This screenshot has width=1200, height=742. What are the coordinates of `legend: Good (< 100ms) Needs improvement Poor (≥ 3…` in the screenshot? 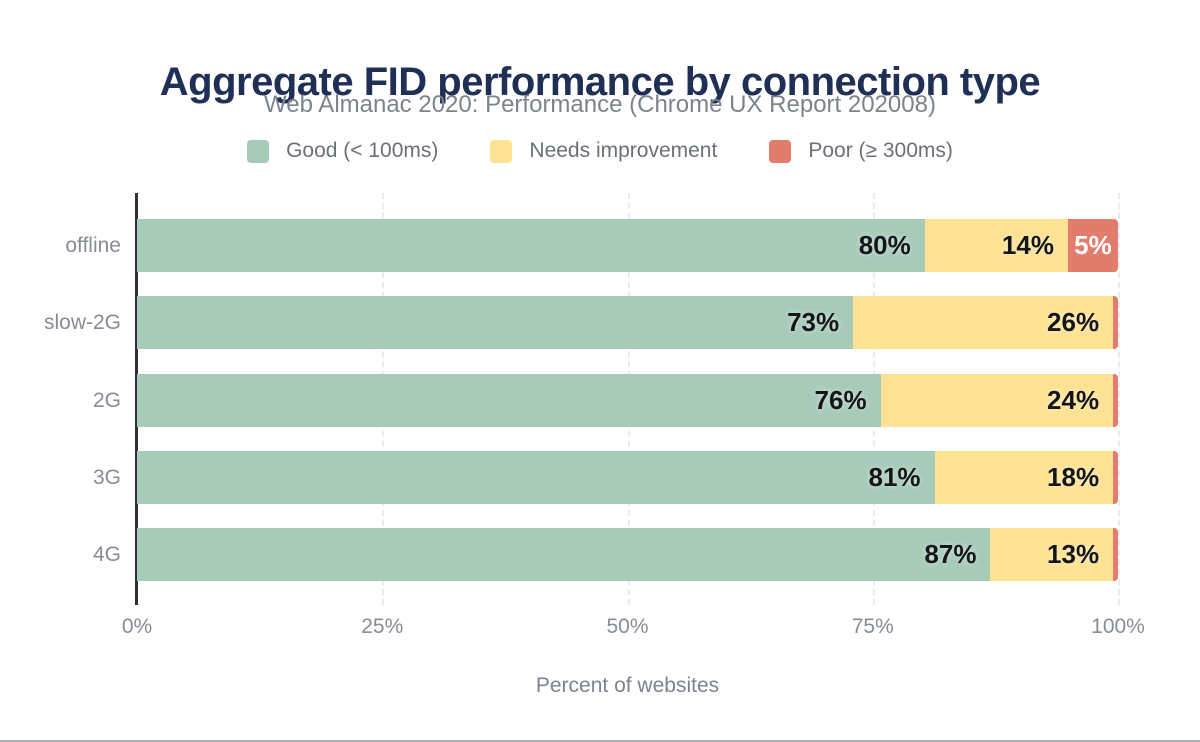 It's located at (600, 151).